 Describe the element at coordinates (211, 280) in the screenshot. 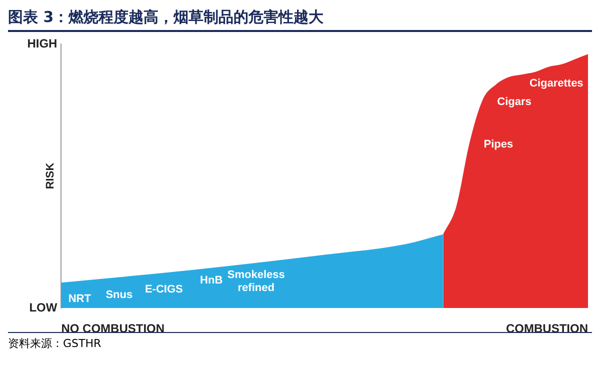

I see `annotation: HnB` at that location.